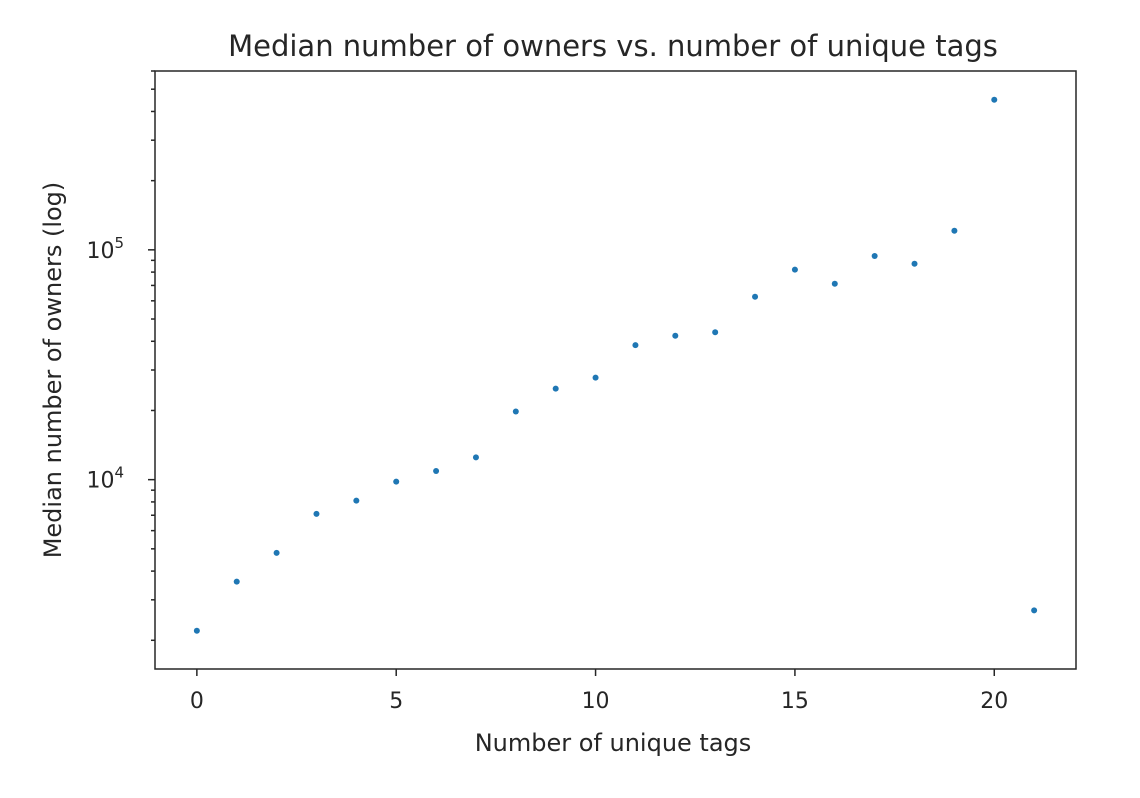 Image resolution: width=1140 pixels, height=798 pixels. What do you see at coordinates (795, 701) in the screenshot?
I see `x-tick-label: 15` at bounding box center [795, 701].